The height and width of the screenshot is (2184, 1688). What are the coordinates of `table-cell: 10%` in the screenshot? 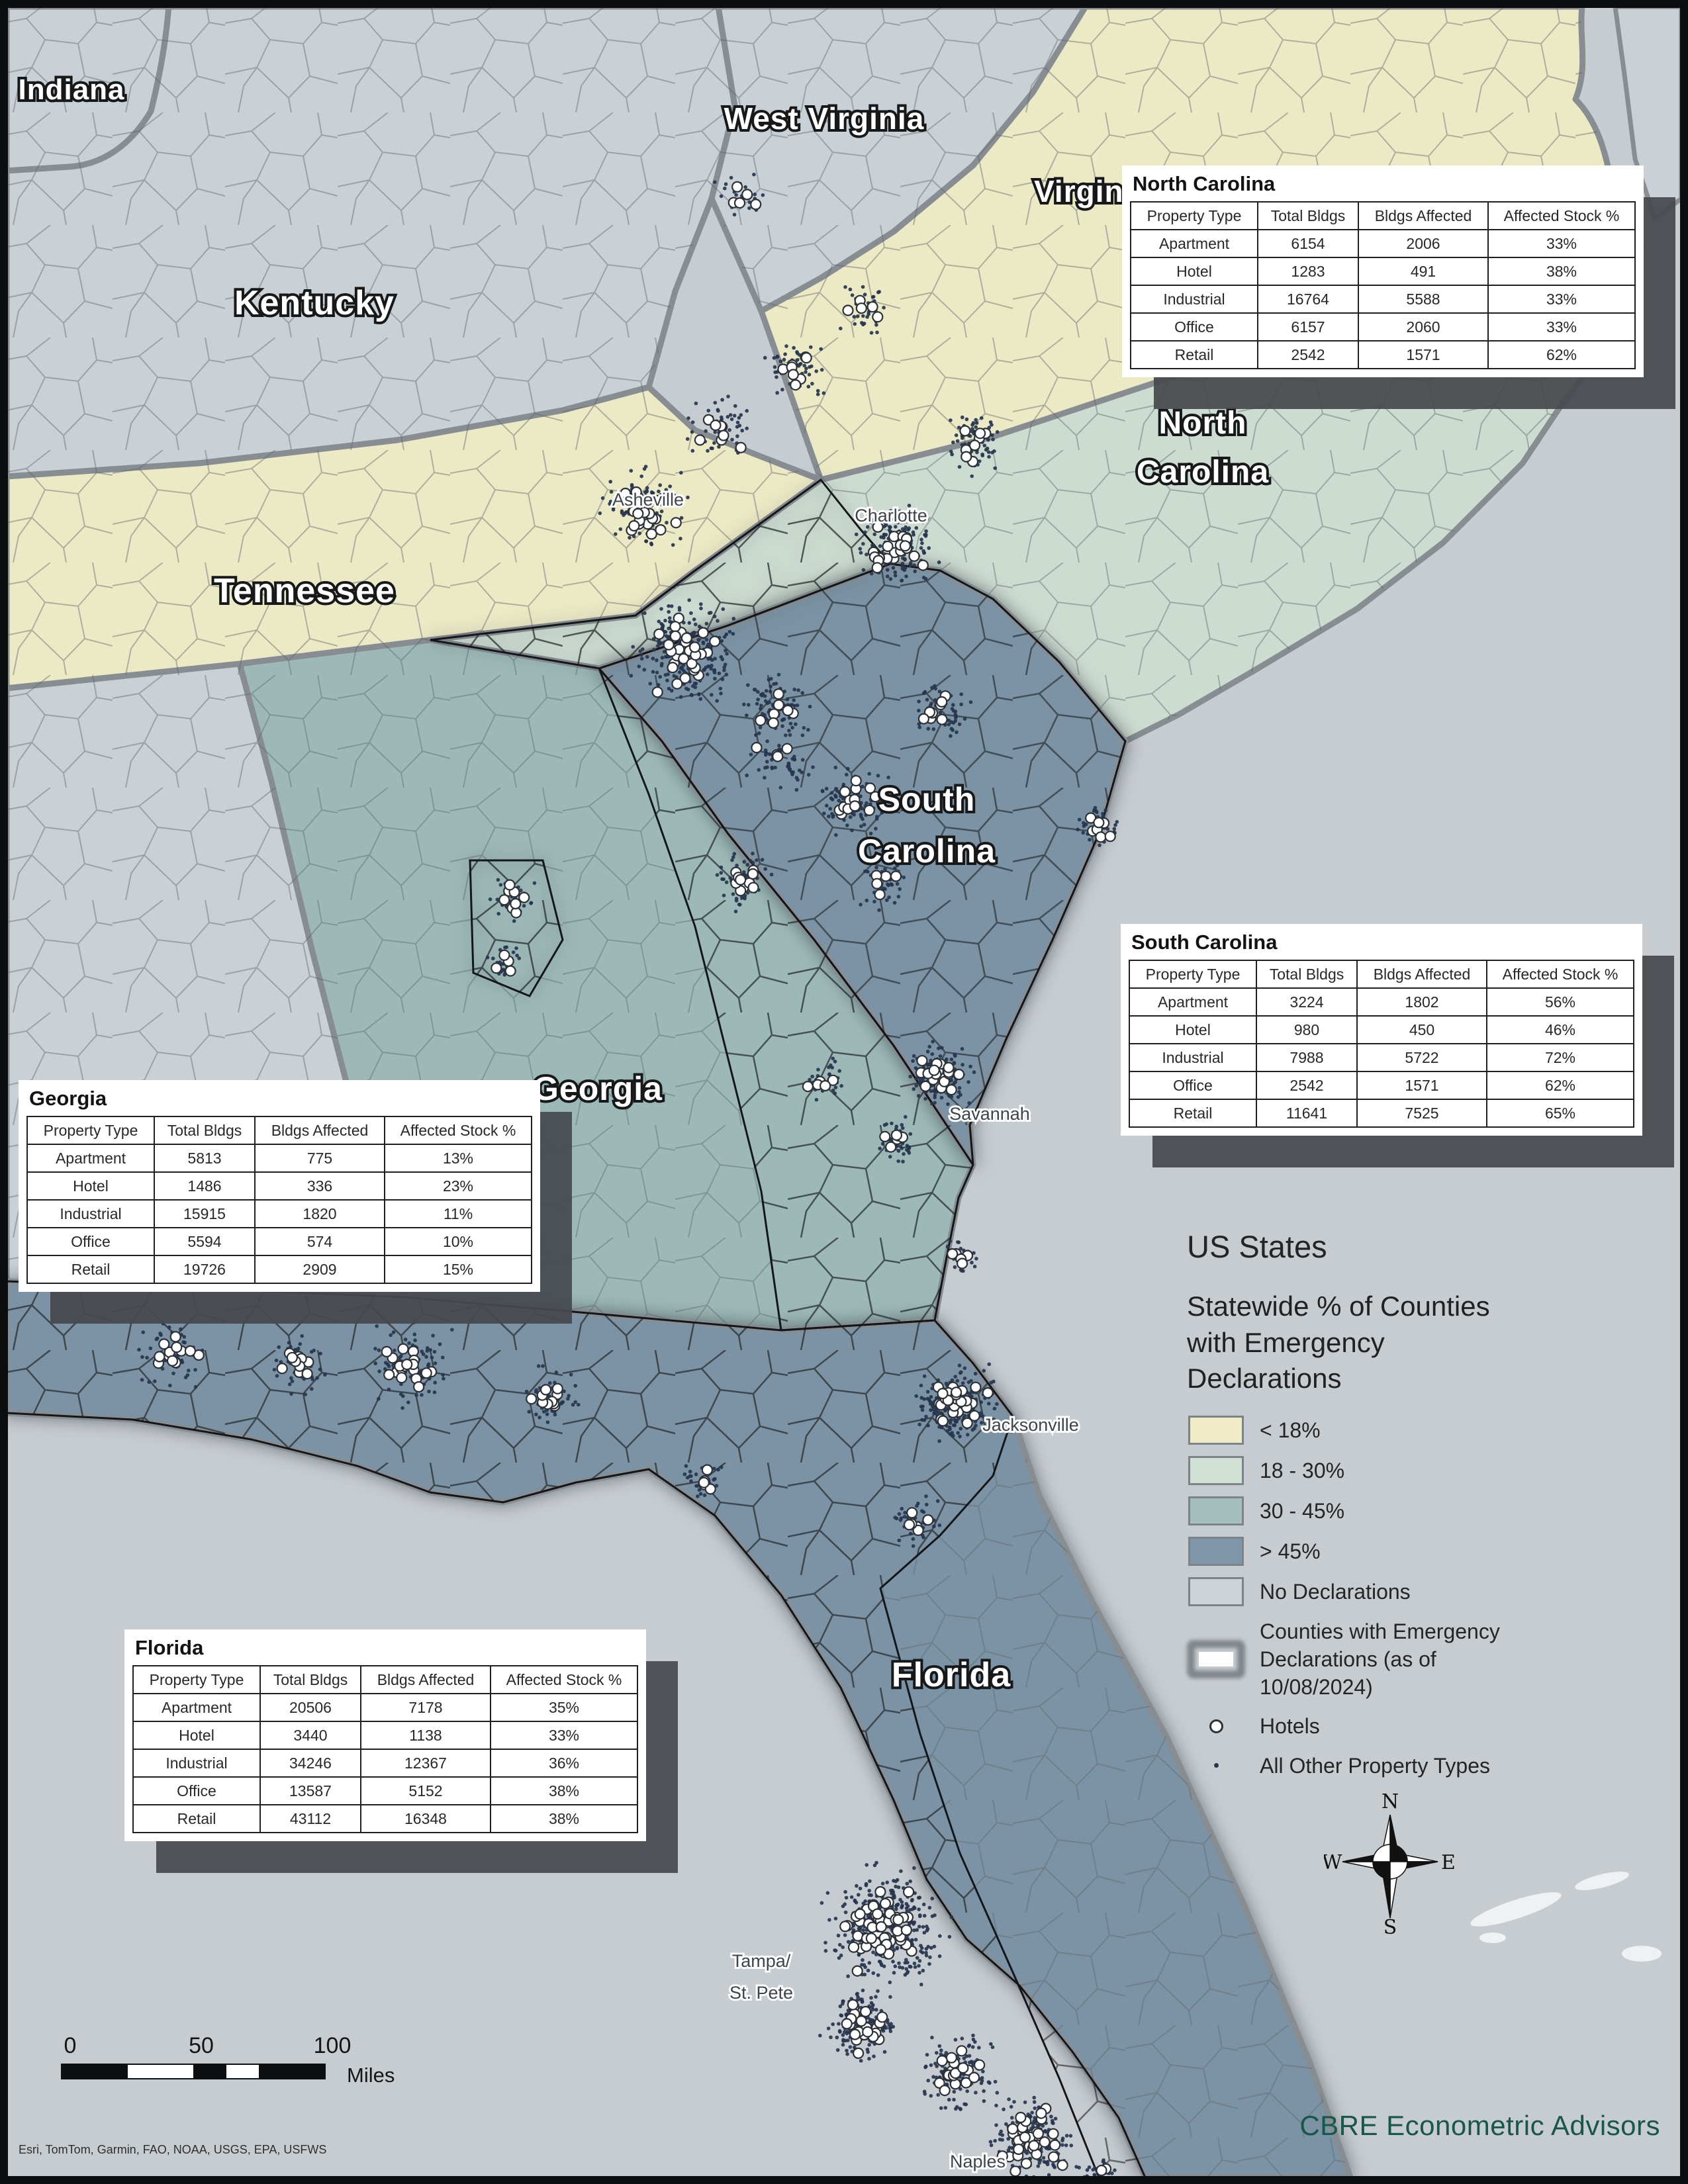 It's located at (458, 1241).